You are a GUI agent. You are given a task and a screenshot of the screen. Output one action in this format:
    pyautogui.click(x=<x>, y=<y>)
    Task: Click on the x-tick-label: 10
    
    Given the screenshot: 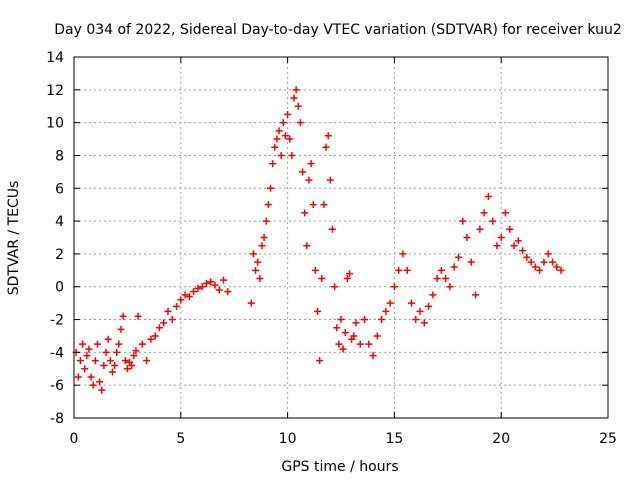 What is the action you would take?
    pyautogui.click(x=288, y=439)
    